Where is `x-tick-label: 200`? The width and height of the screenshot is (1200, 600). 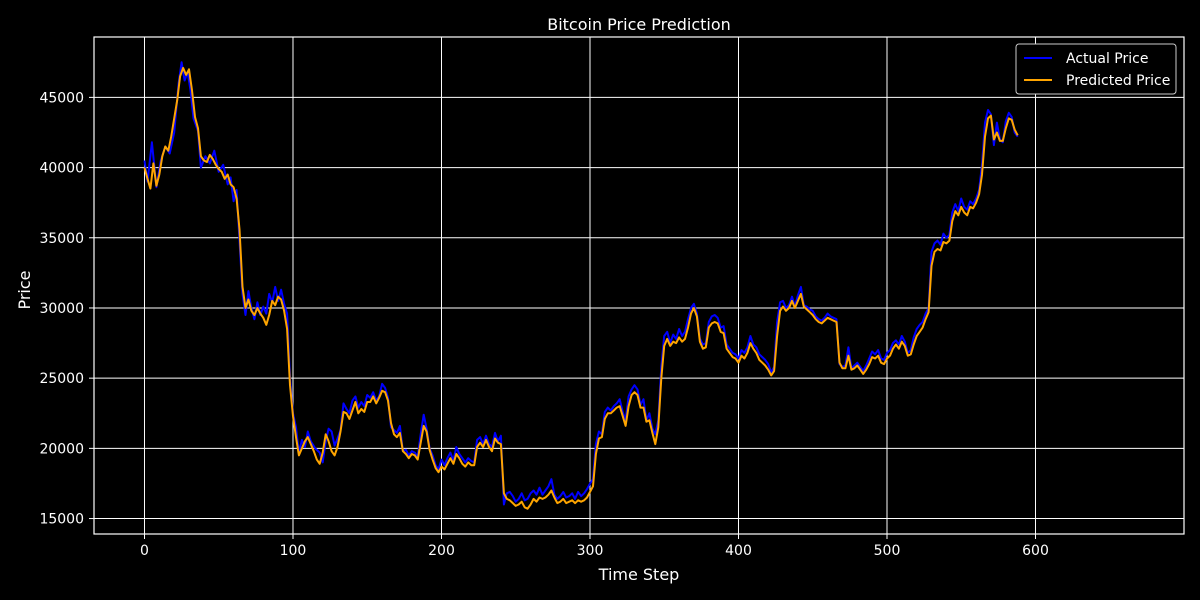
x-tick-label: 200 is located at coordinates (441, 551).